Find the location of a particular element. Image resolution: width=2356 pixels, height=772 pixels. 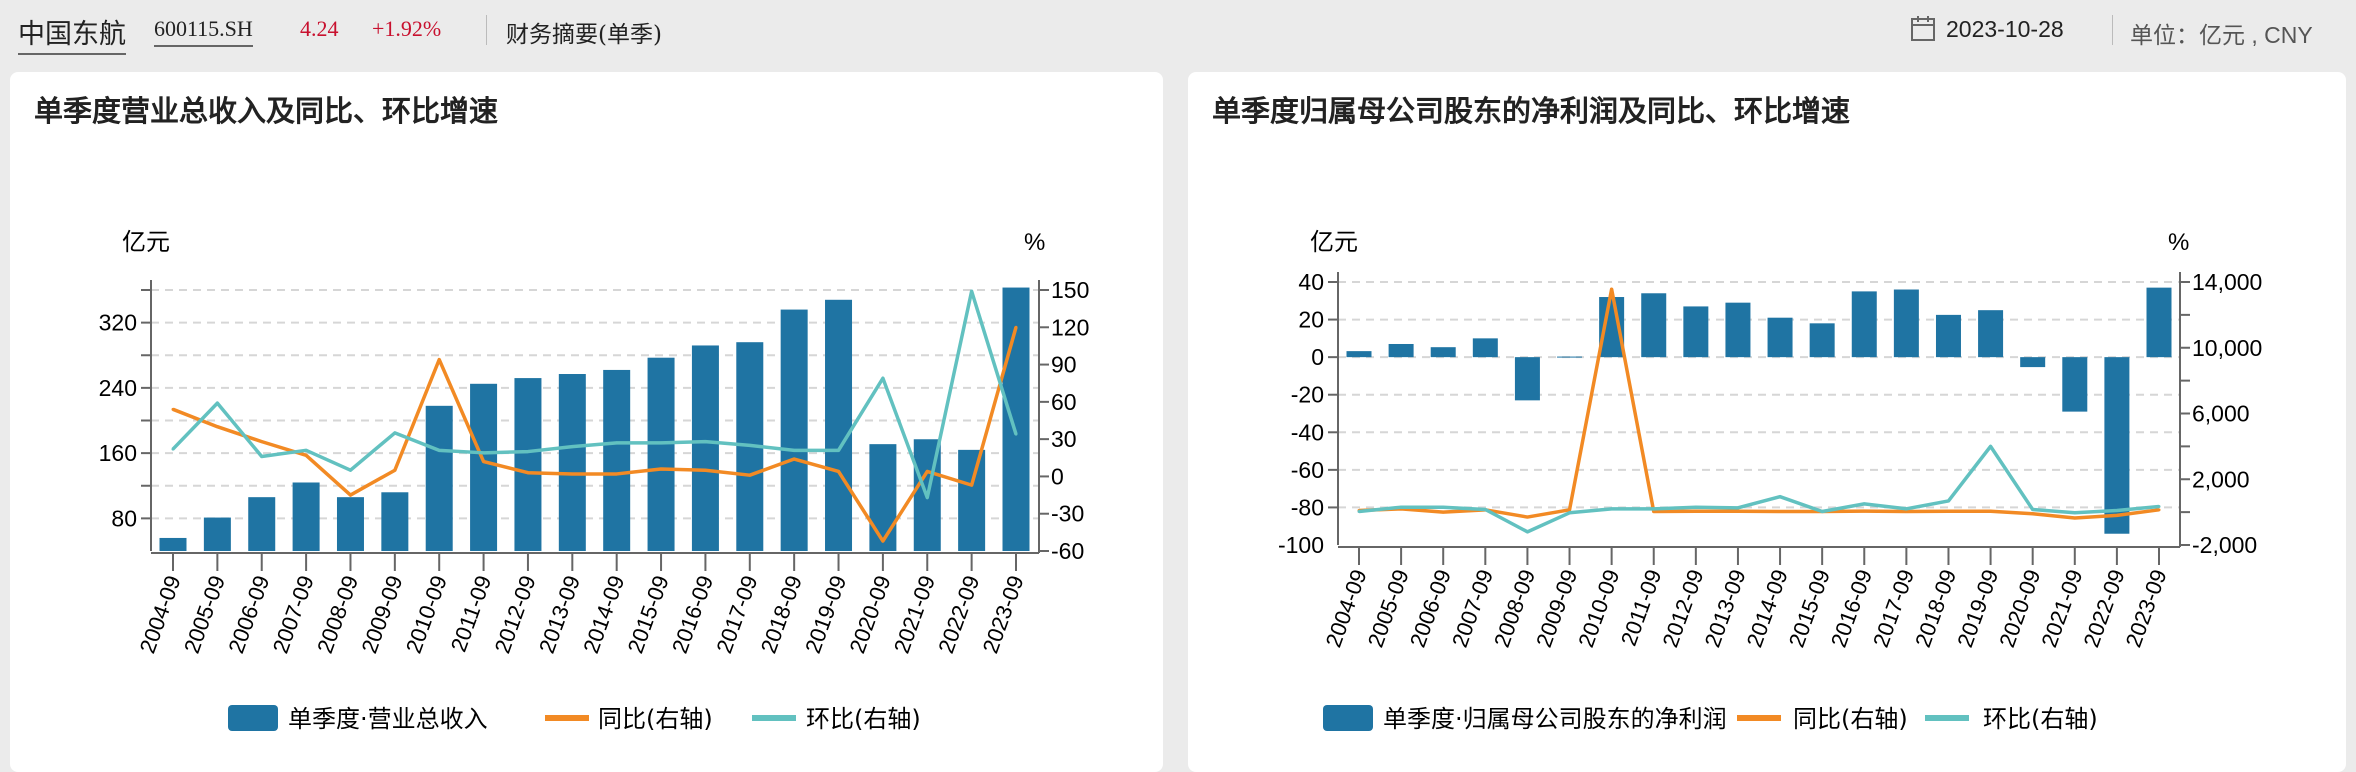

right-axis-tick-label: -2,000 is located at coordinates (2224, 545).